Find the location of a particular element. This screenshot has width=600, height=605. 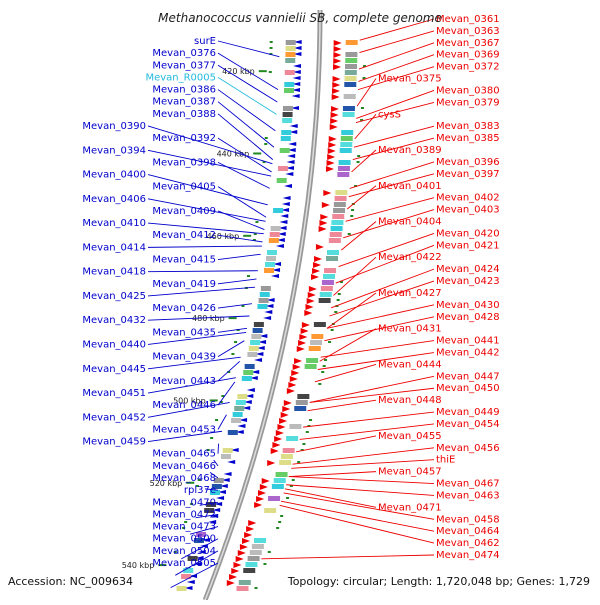

reverse-gene-label: Mevan_0420 is located at coordinates (468, 233).